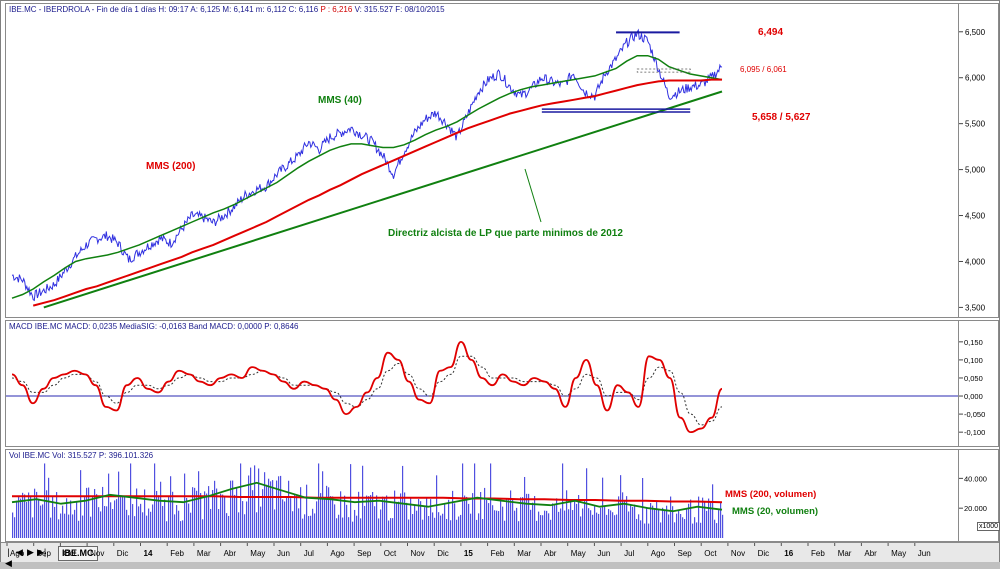 Image resolution: width=1000 pixels, height=569 pixels. What do you see at coordinates (973, 396) in the screenshot?
I see `macd-ytick-3: 0,000` at bounding box center [973, 396].